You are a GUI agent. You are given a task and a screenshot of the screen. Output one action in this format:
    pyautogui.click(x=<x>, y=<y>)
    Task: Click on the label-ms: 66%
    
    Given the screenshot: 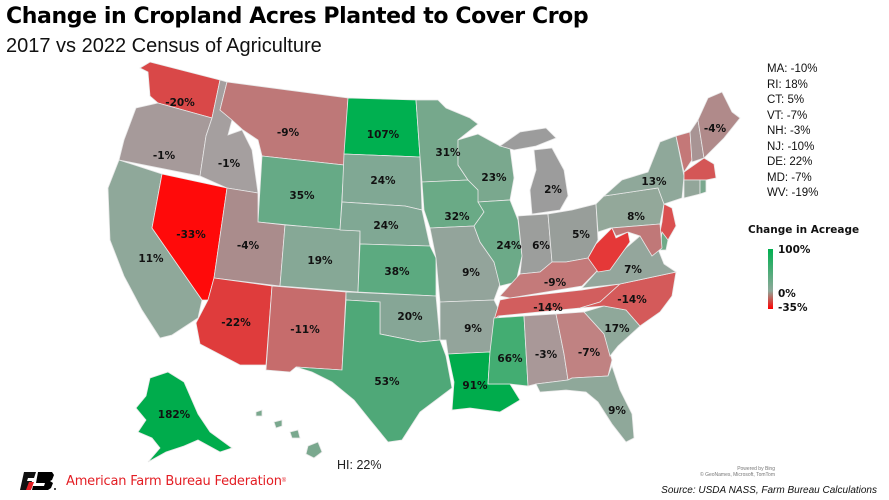 What is the action you would take?
    pyautogui.click(x=510, y=359)
    